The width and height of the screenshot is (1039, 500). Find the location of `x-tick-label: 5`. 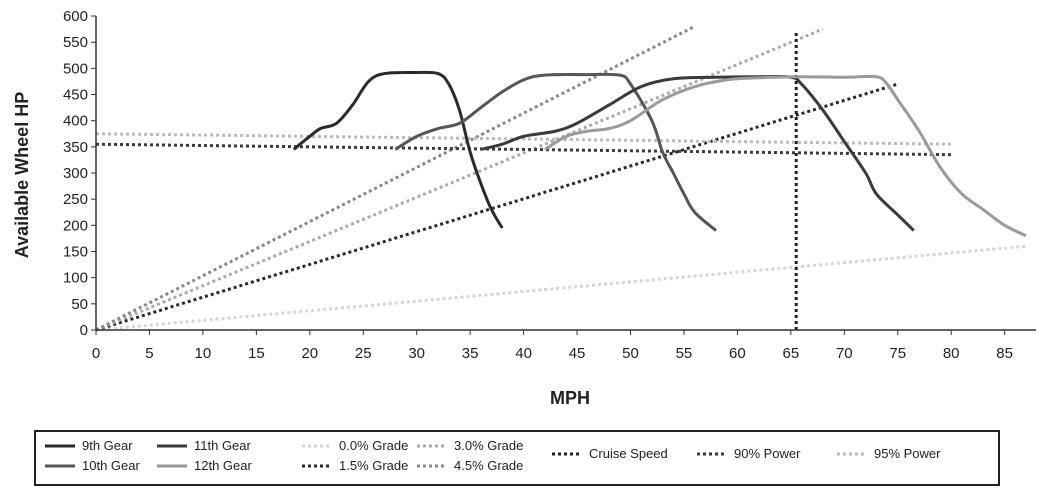

x-tick-label: 5 is located at coordinates (149, 353).